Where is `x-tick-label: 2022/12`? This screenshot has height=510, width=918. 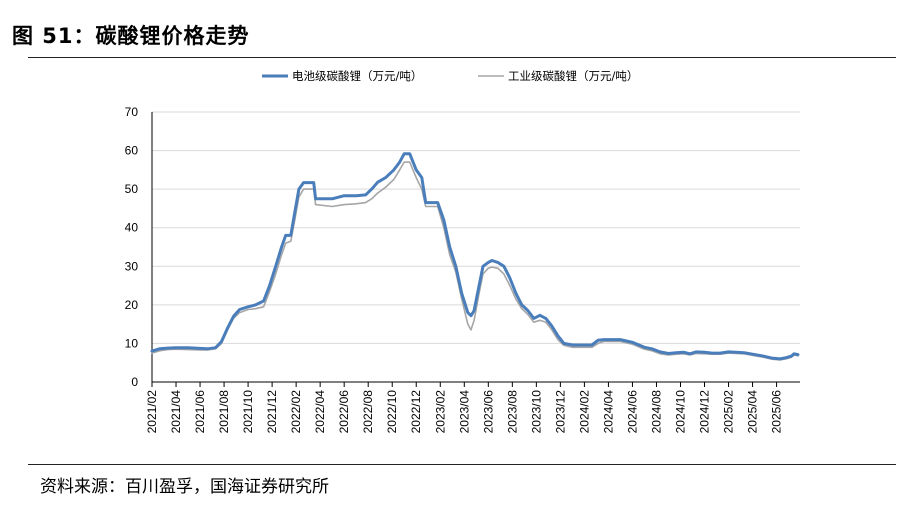
x-tick-label: 2022/12 is located at coordinates (416, 412).